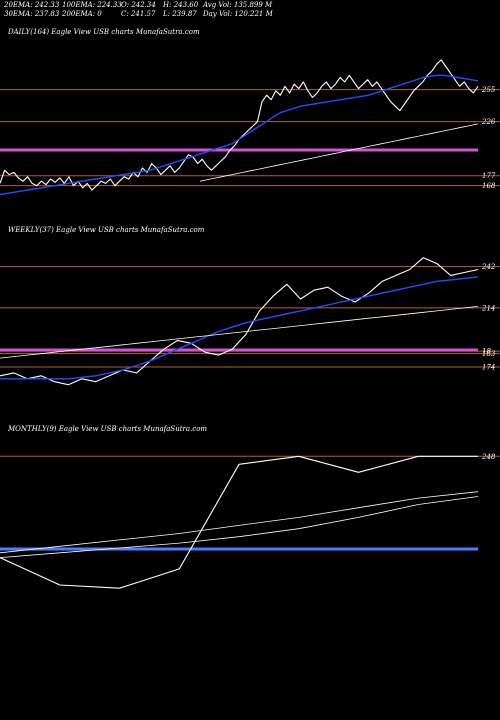  What do you see at coordinates (488, 122) in the screenshot?
I see `level-label: 226` at bounding box center [488, 122].